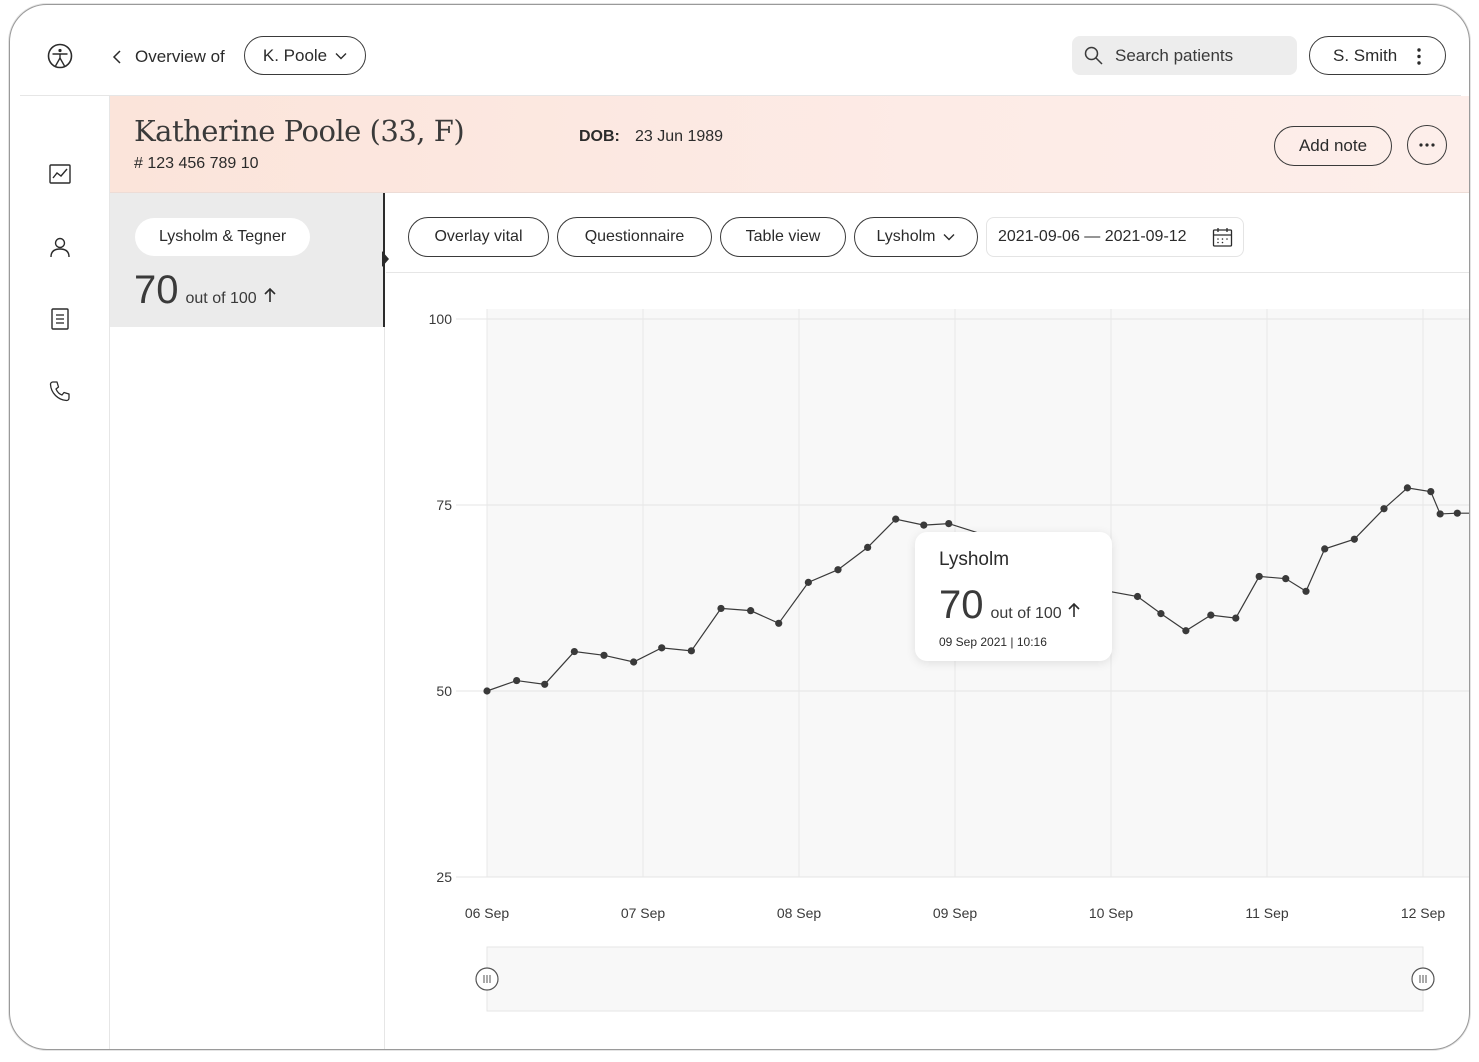  Describe the element at coordinates (196, 163) in the screenshot. I see `patient-id: # 123 456 789 10` at that location.